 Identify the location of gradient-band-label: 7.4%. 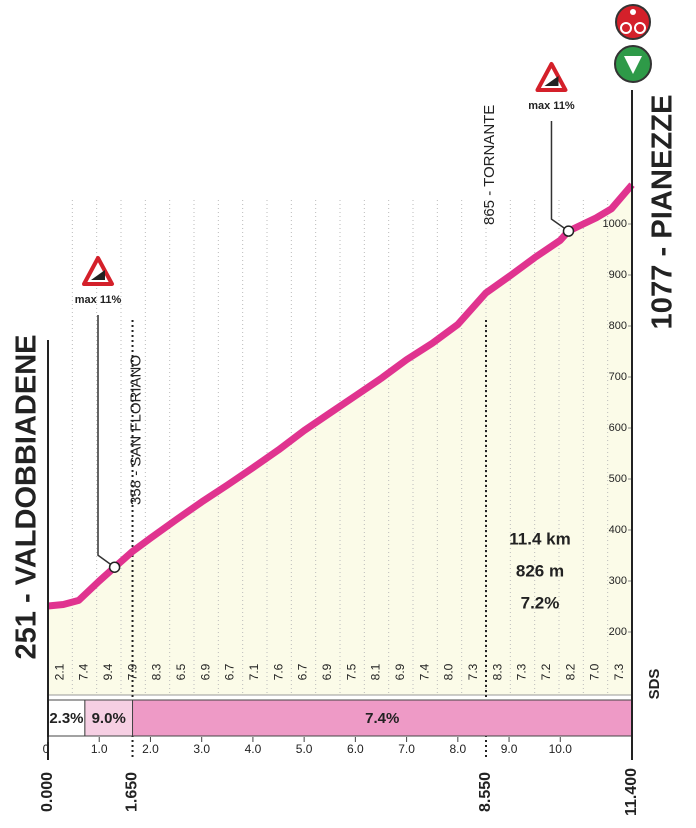
(382, 718).